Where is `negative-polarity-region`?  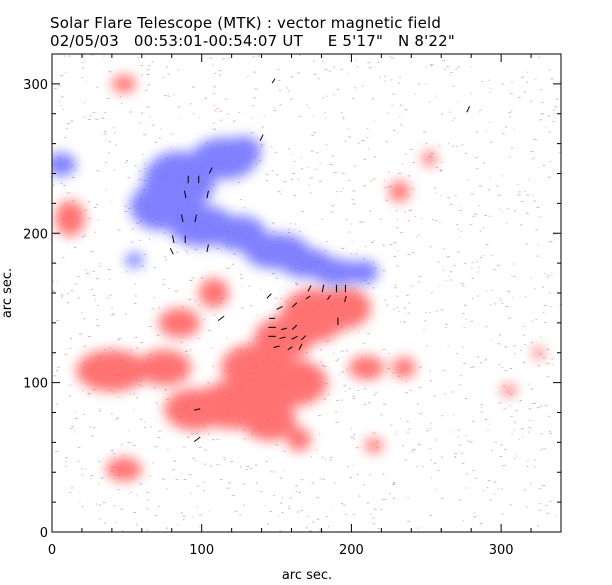 negative-polarity-region is located at coordinates (64, 164).